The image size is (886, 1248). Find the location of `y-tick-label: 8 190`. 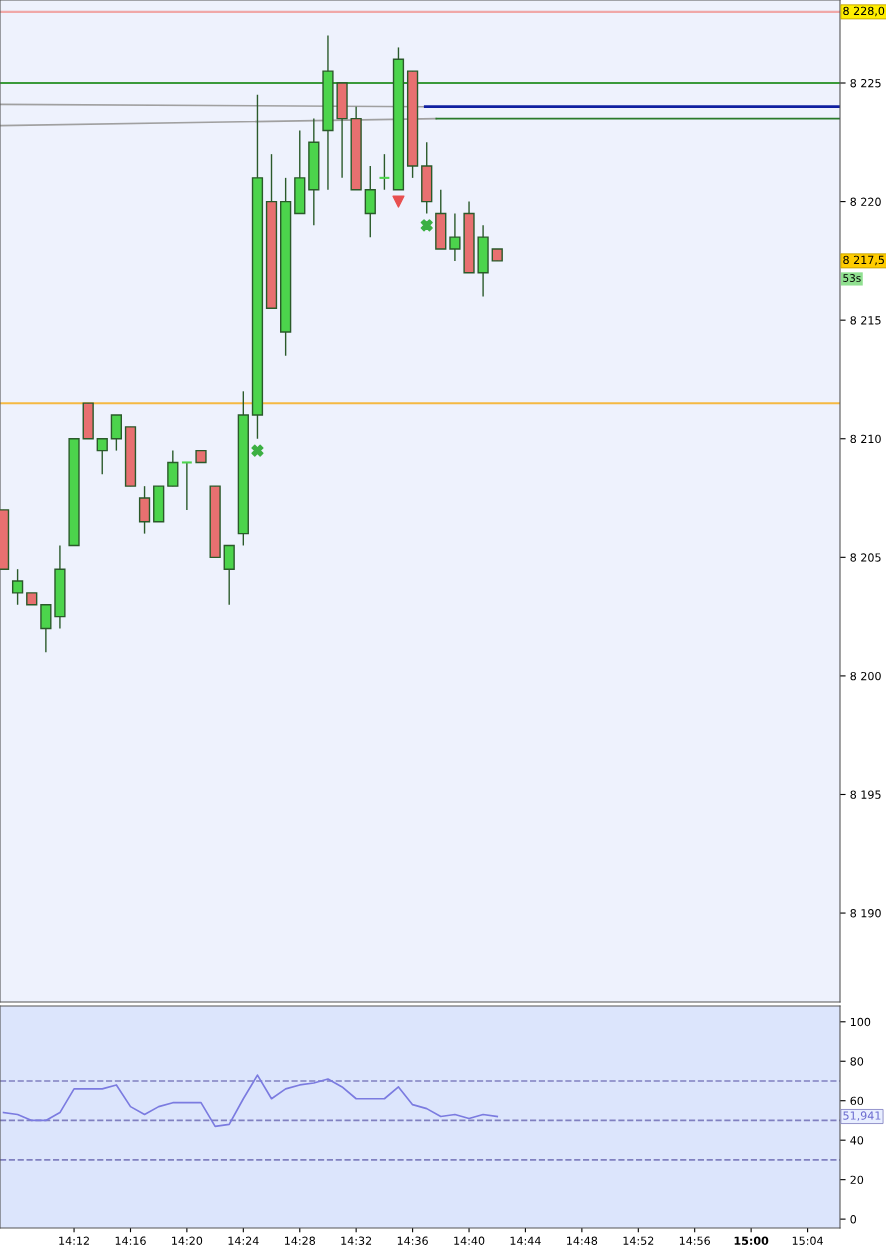

y-tick-label: 8 190 is located at coordinates (865, 913).